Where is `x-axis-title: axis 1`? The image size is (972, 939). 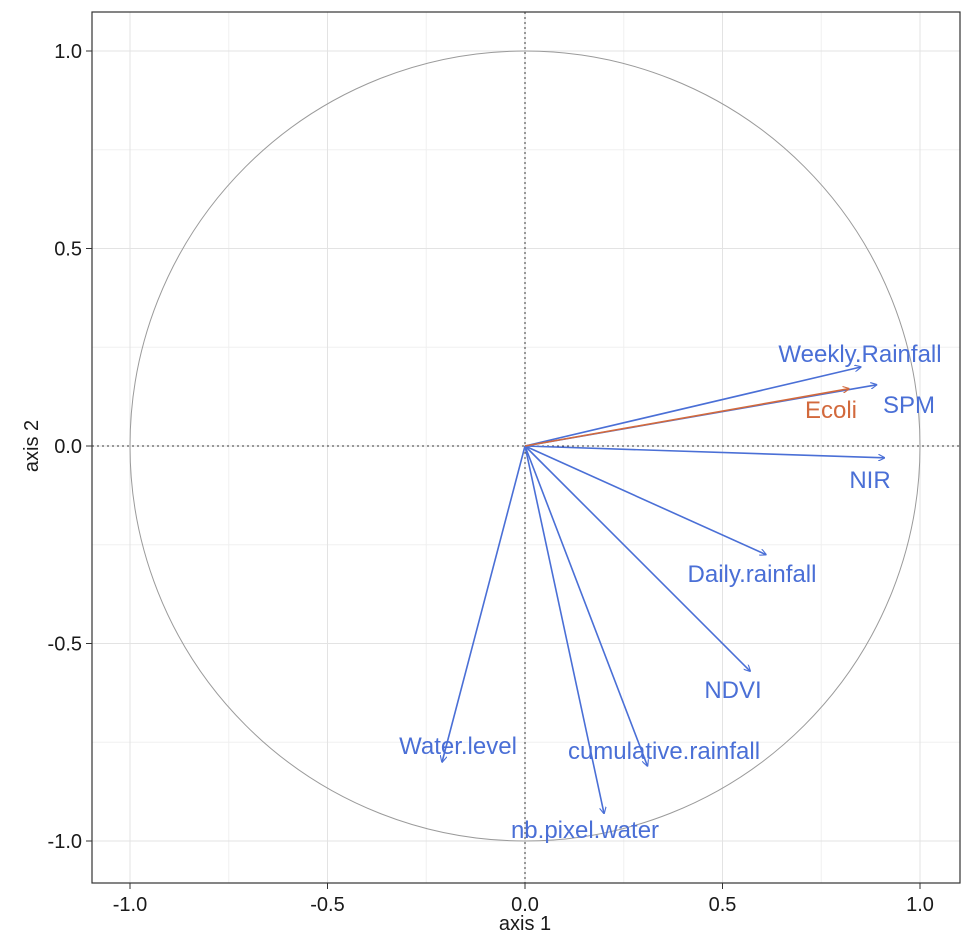 x-axis-title: axis 1 is located at coordinates (525, 924).